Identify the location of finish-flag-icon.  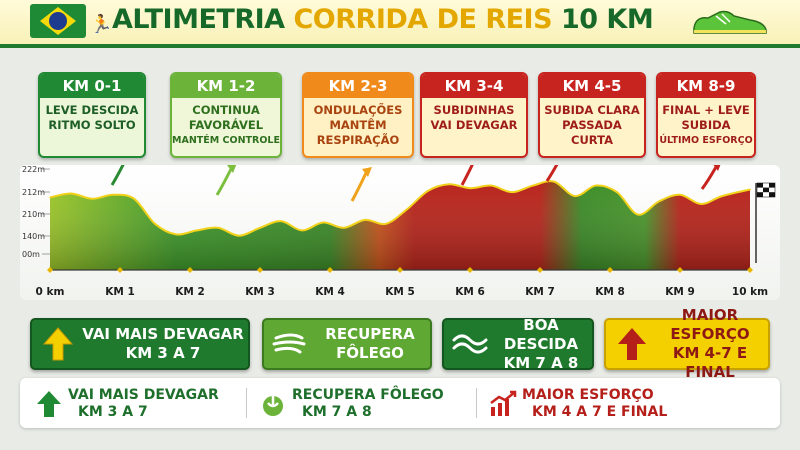
(765, 222).